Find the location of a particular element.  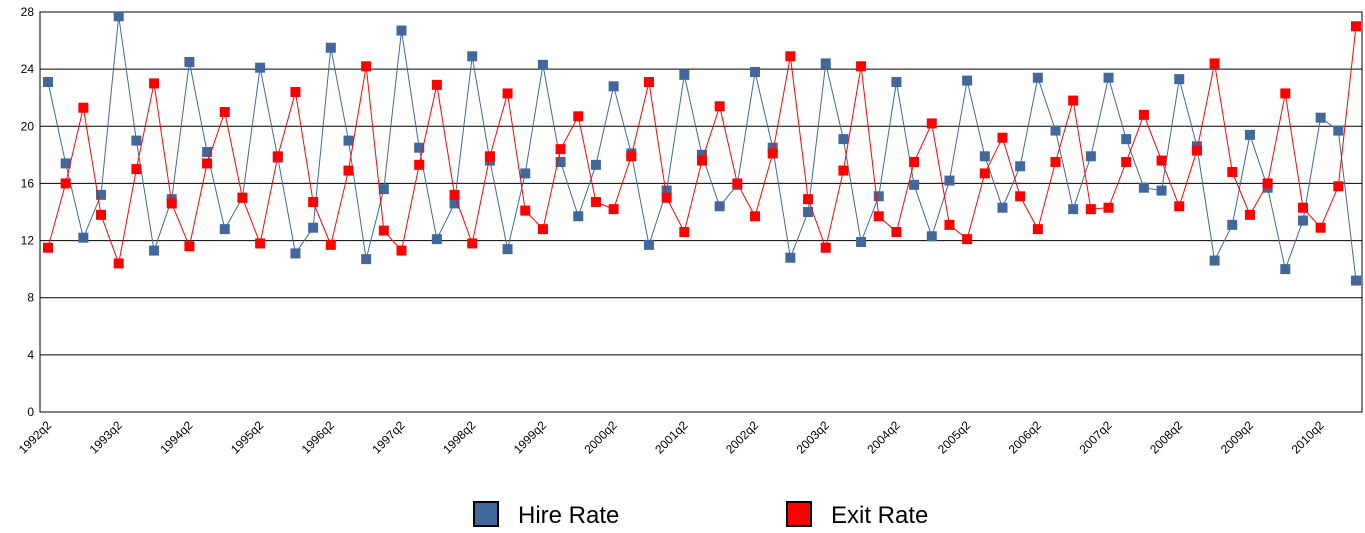

x-tick-label: 1993q2 is located at coordinates (106, 437).